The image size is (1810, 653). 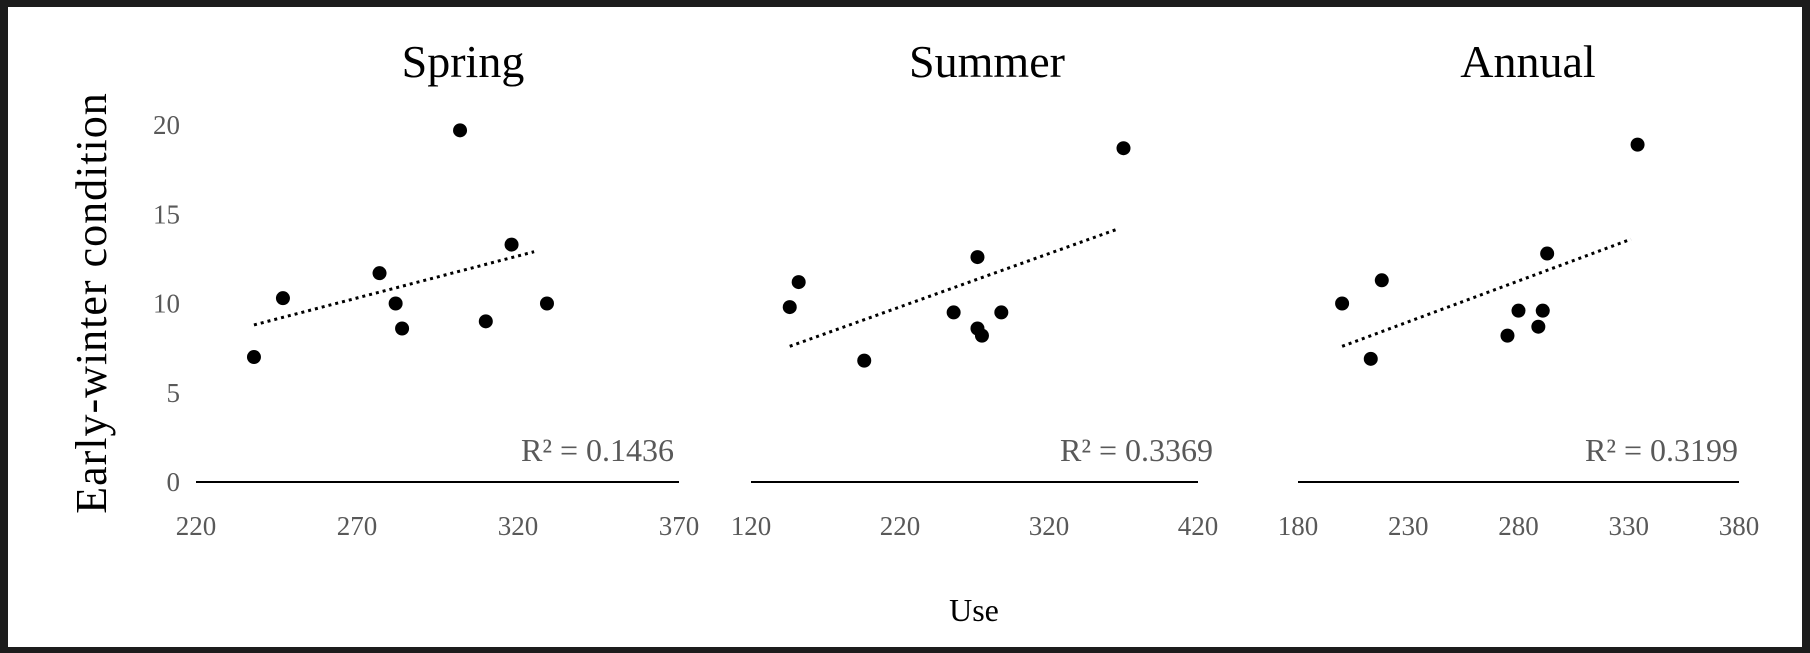 I want to click on panel-title: Annual, so click(x=1527, y=61).